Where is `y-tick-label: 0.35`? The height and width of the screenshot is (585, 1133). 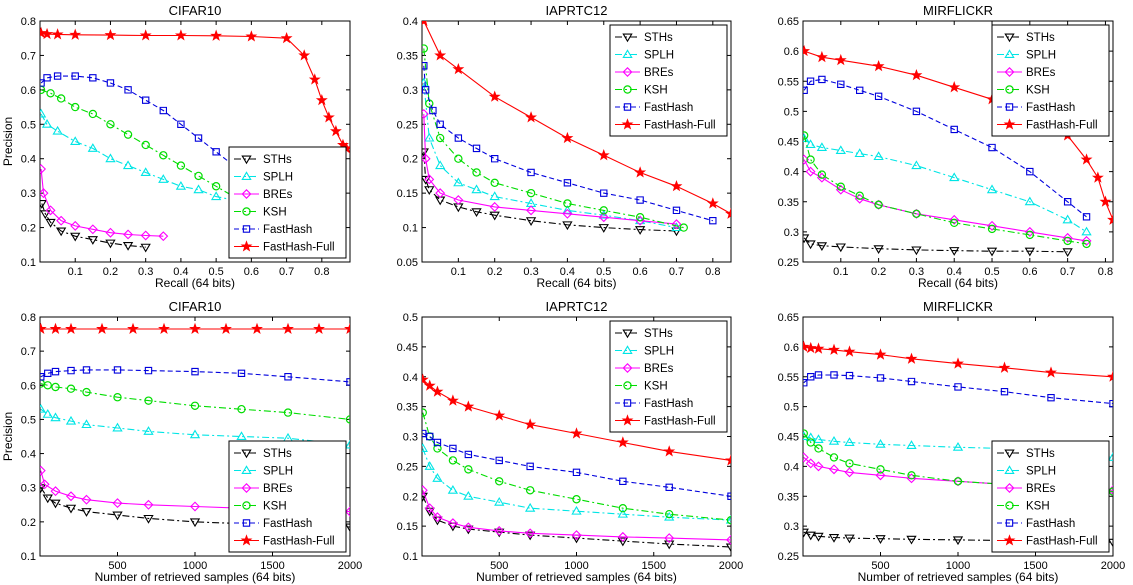 y-tick-label: 0.35 is located at coordinates (407, 408).